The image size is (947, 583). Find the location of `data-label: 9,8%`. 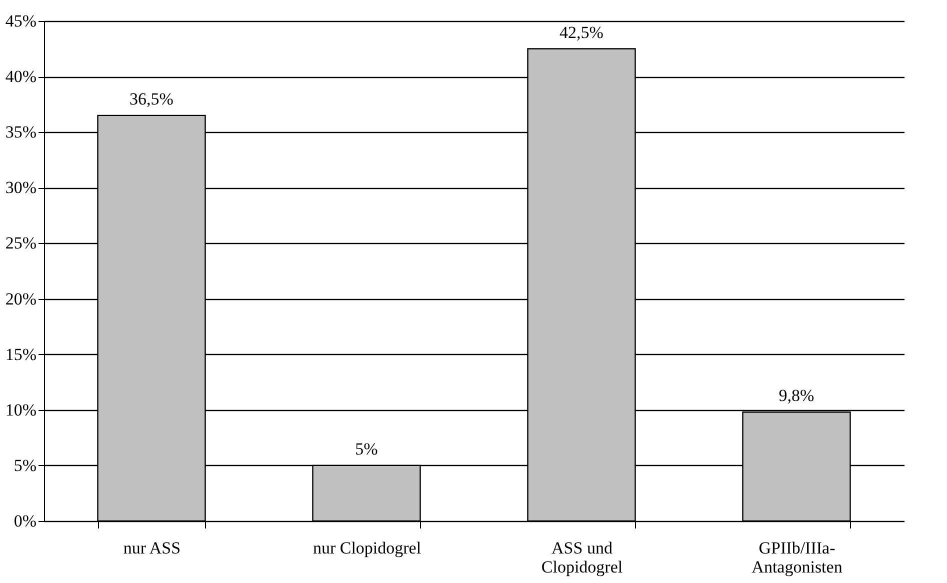

data-label: 9,8% is located at coordinates (796, 396).